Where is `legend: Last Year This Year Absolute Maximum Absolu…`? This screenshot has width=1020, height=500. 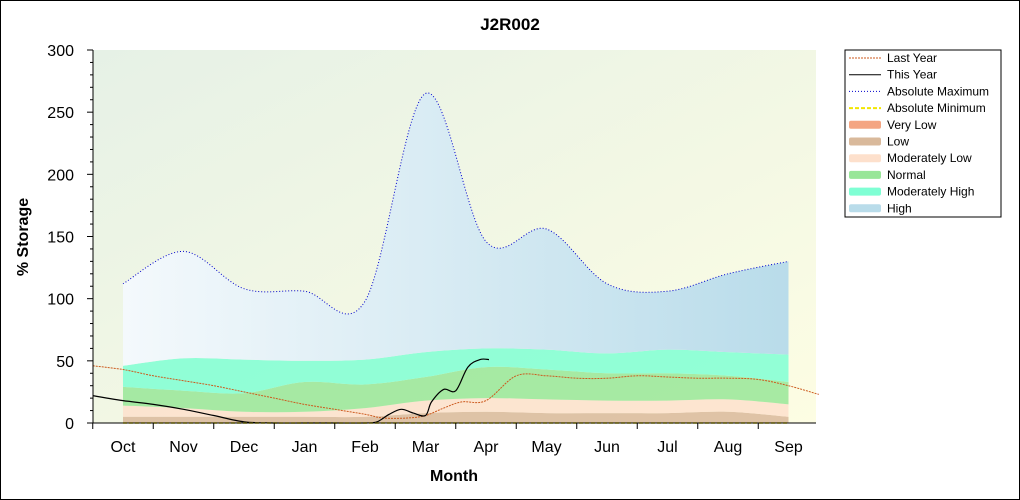 legend: Last Year This Year Absolute Maximum Absolu… is located at coordinates (923, 133).